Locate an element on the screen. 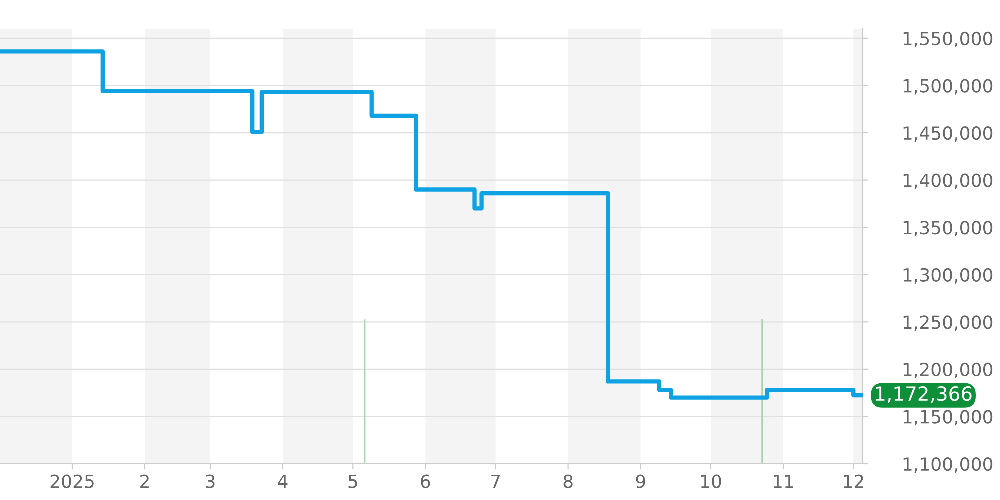 This screenshot has width=1000, height=500. x-tick-label: 12 is located at coordinates (854, 481).